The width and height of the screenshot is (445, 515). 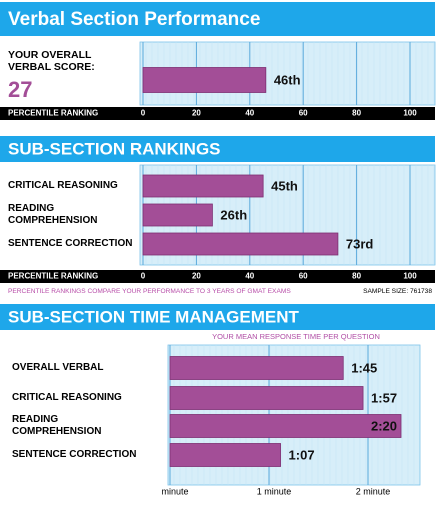 What do you see at coordinates (360, 243) in the screenshot?
I see `value-label: 73rd` at bounding box center [360, 243].